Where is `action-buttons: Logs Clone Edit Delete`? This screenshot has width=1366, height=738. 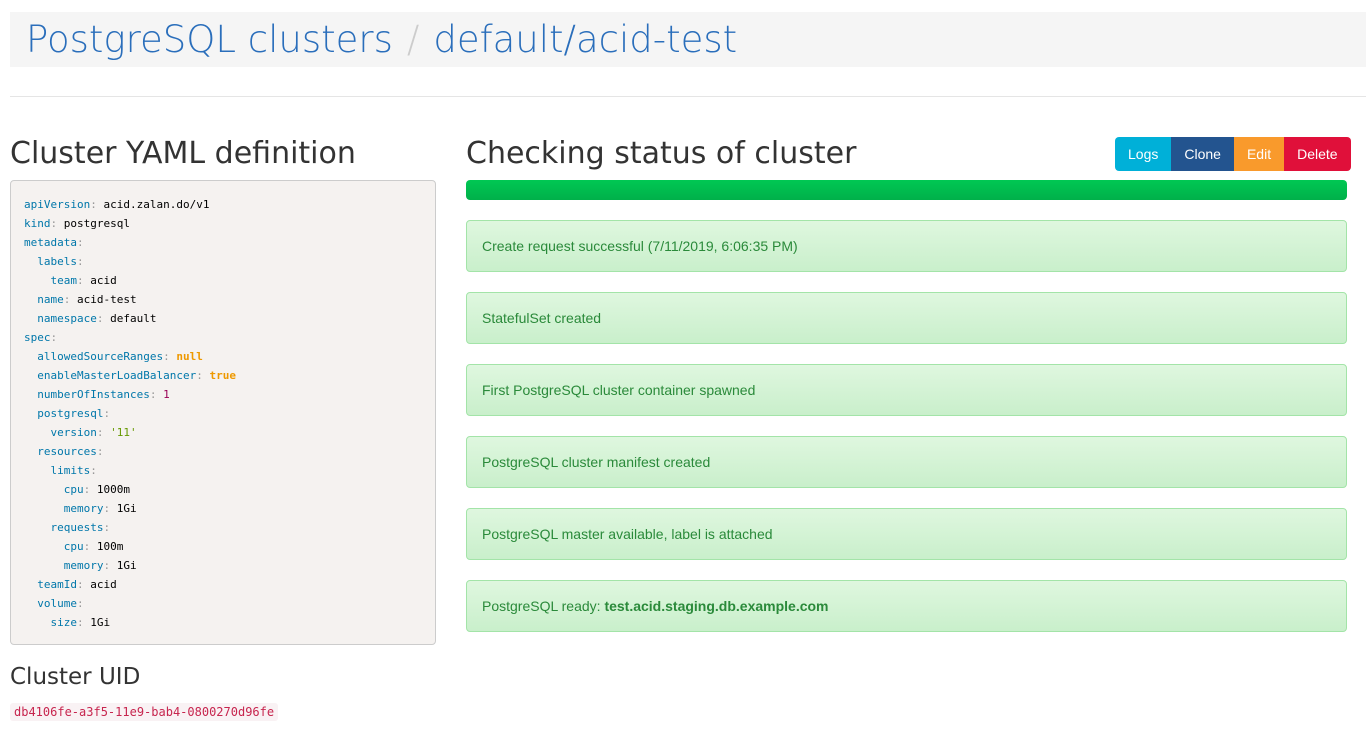 action-buttons: Logs Clone Edit Delete is located at coordinates (1233, 154).